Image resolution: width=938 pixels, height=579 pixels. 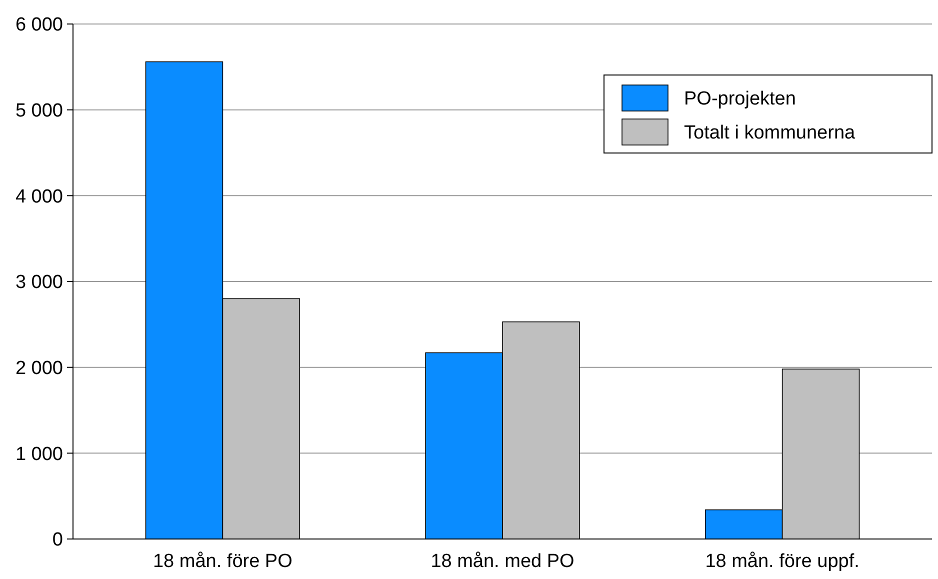 What do you see at coordinates (502, 561) in the screenshot?
I see `x-tick-label: 18 mån. med PO` at bounding box center [502, 561].